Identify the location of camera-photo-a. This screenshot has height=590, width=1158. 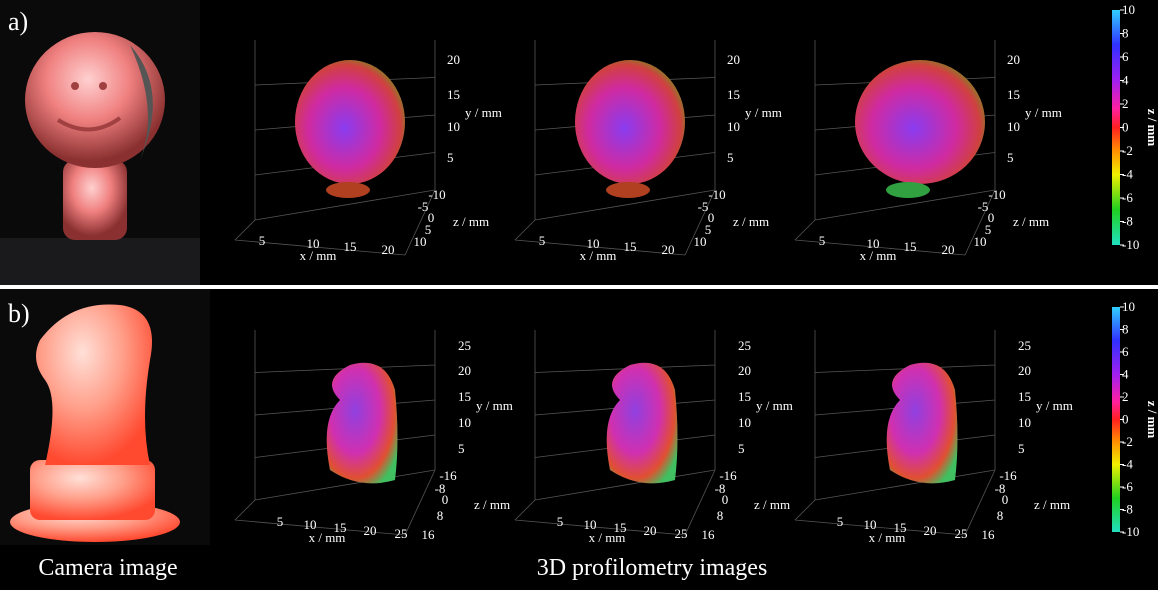
(100, 142).